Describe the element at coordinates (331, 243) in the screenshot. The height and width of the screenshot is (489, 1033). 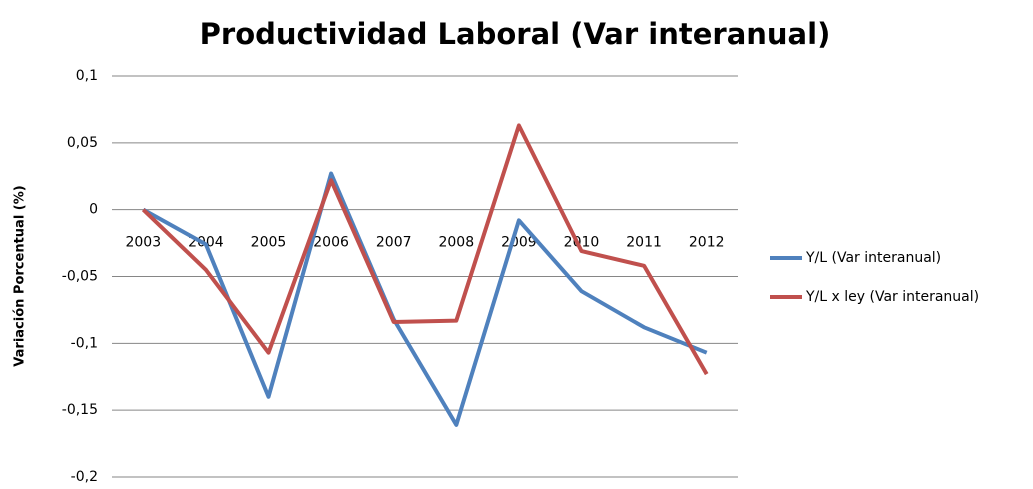
I see `x-tick-label: 2006` at that location.